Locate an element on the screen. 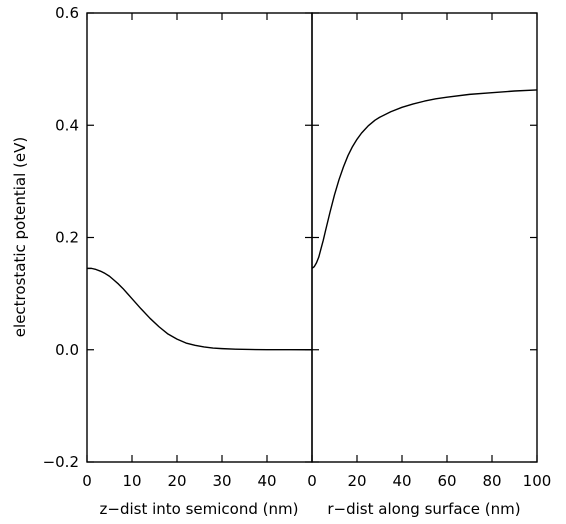  x-axis-label-right: r−dist along surface (nm) is located at coordinates (423, 509).